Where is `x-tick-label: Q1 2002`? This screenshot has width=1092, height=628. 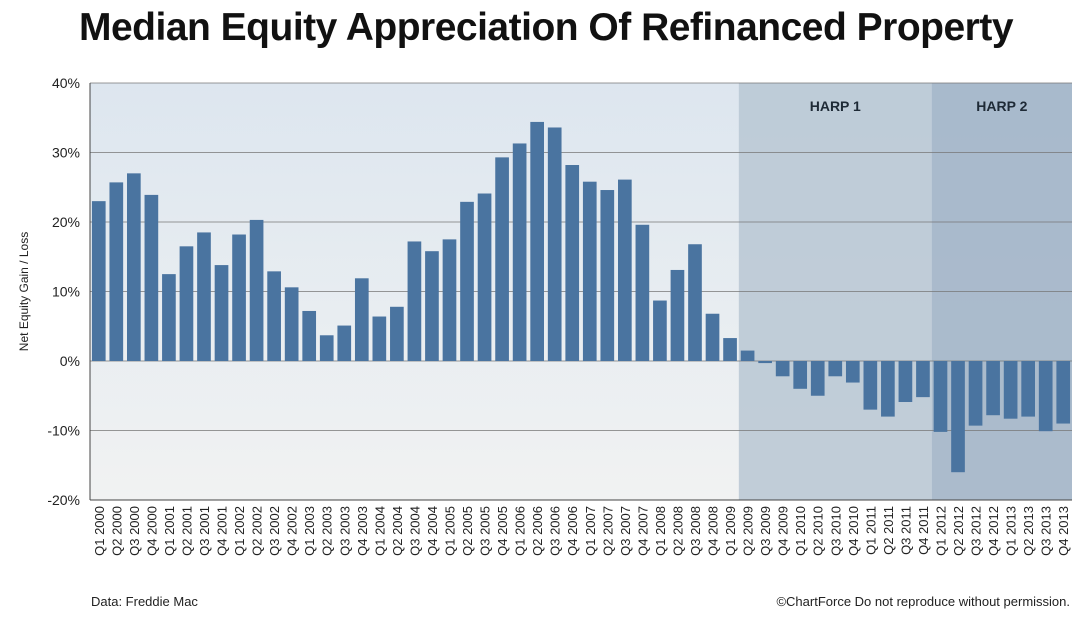
x-tick-label: Q1 2002 is located at coordinates (239, 531).